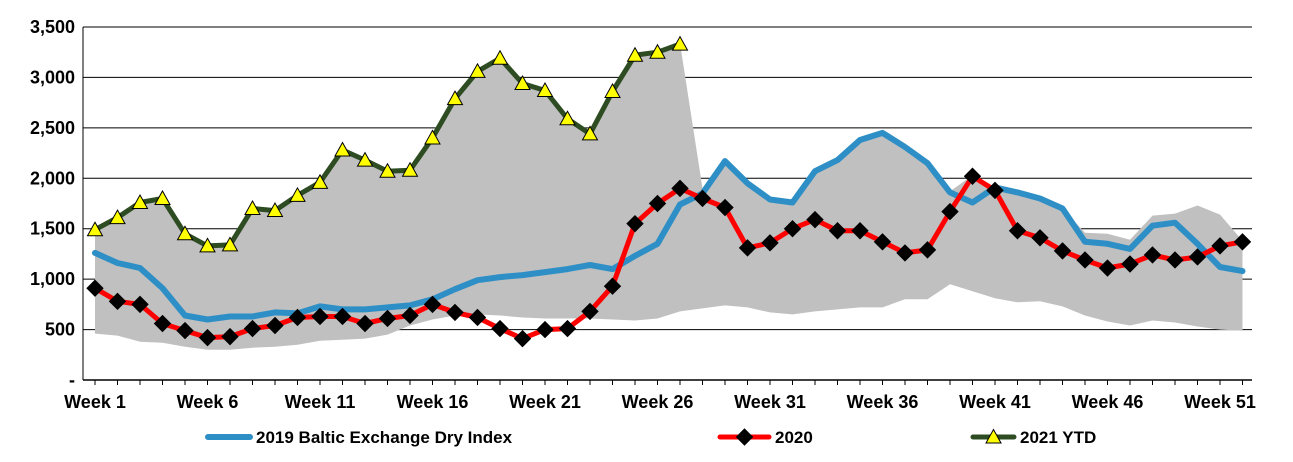  I want to click on y-tick-label: 500, so click(60, 330).